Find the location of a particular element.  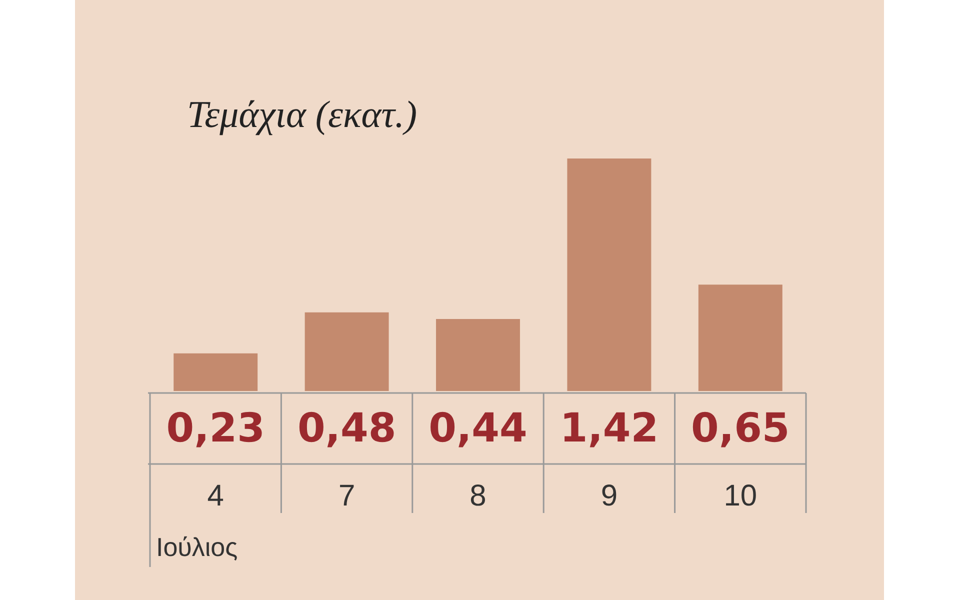

x-tick-label: 10 is located at coordinates (741, 495).